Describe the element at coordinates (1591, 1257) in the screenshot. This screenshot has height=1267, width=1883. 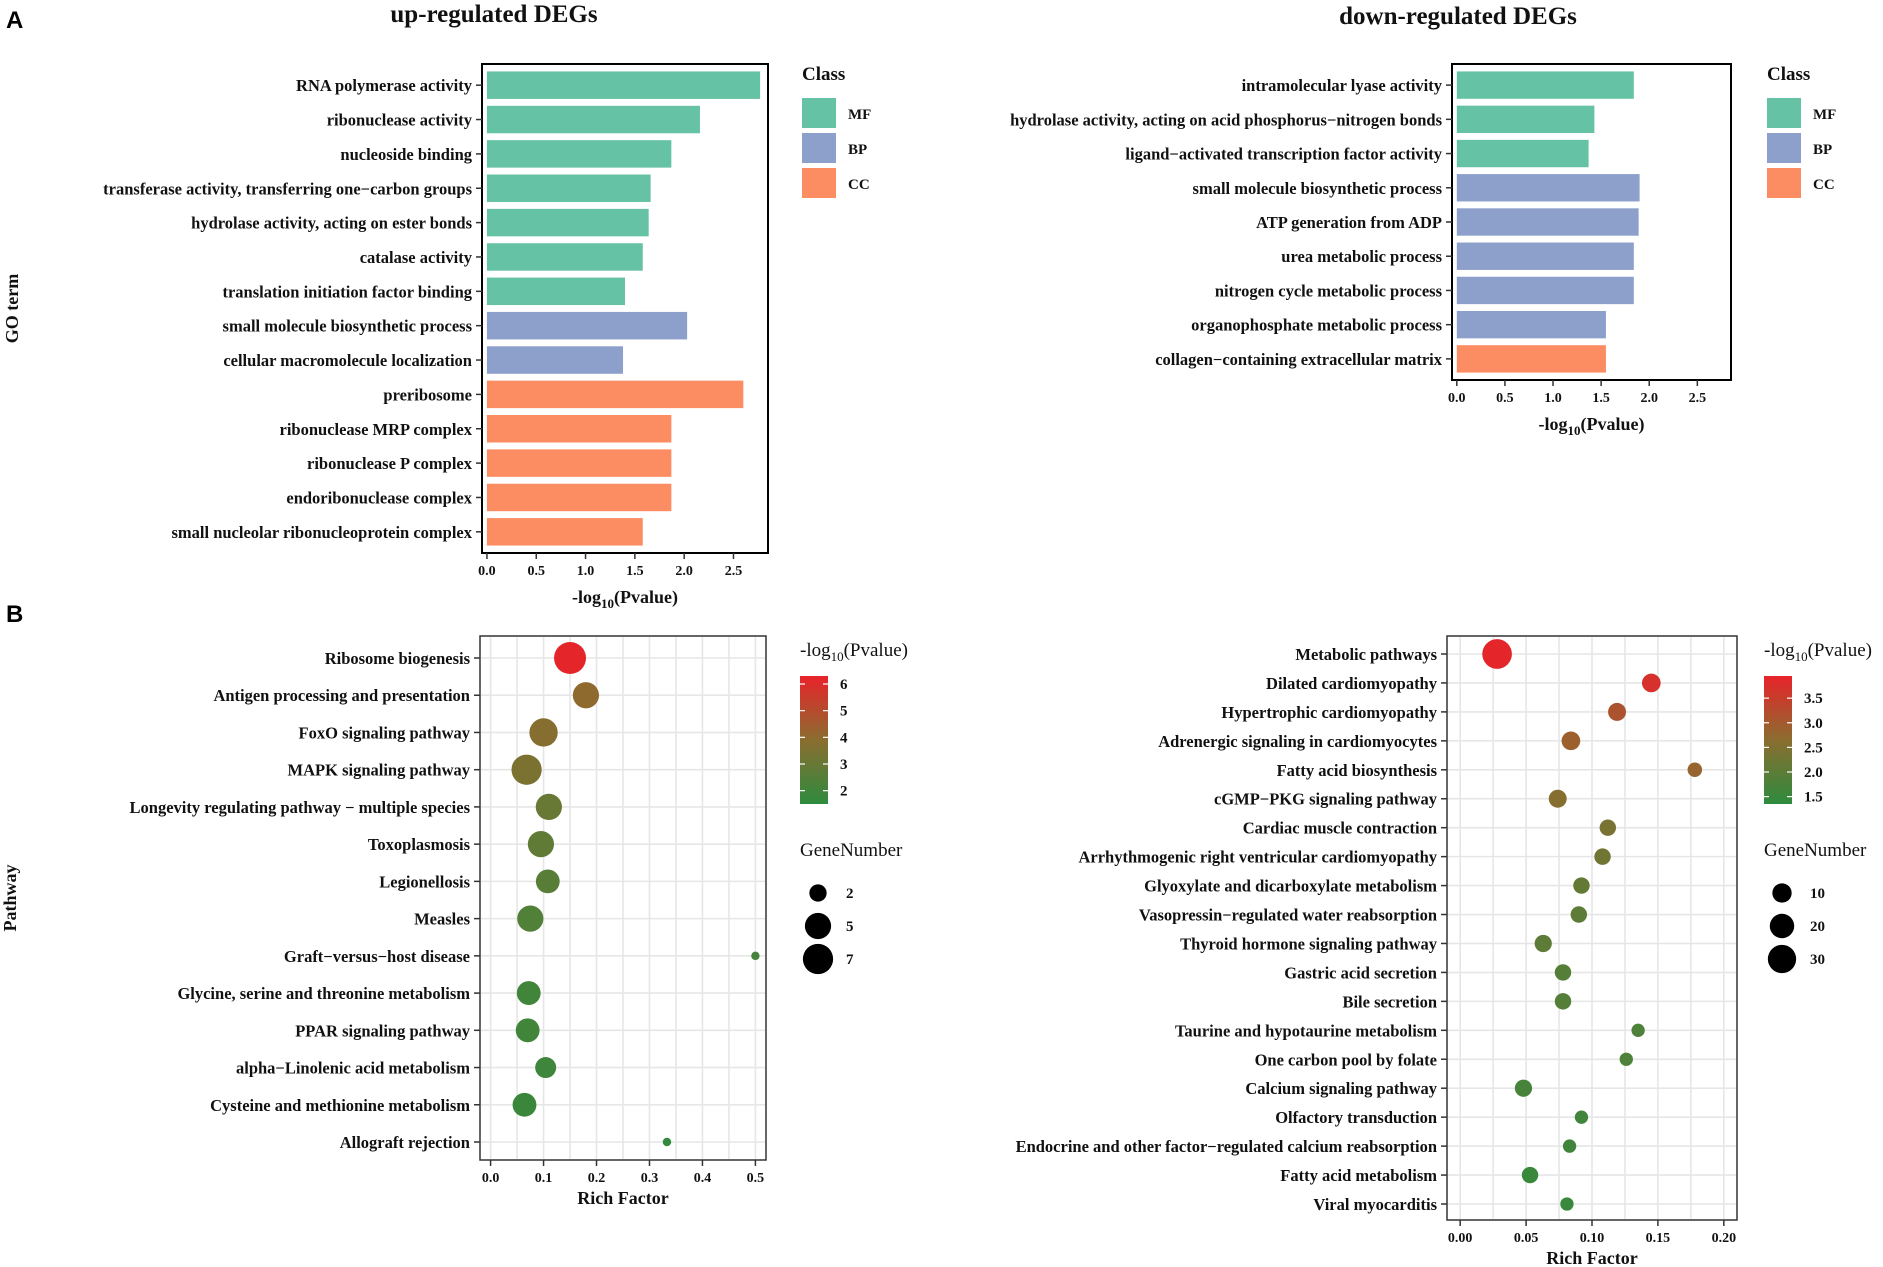
I see `x-axis-title: Rich Factor` at that location.